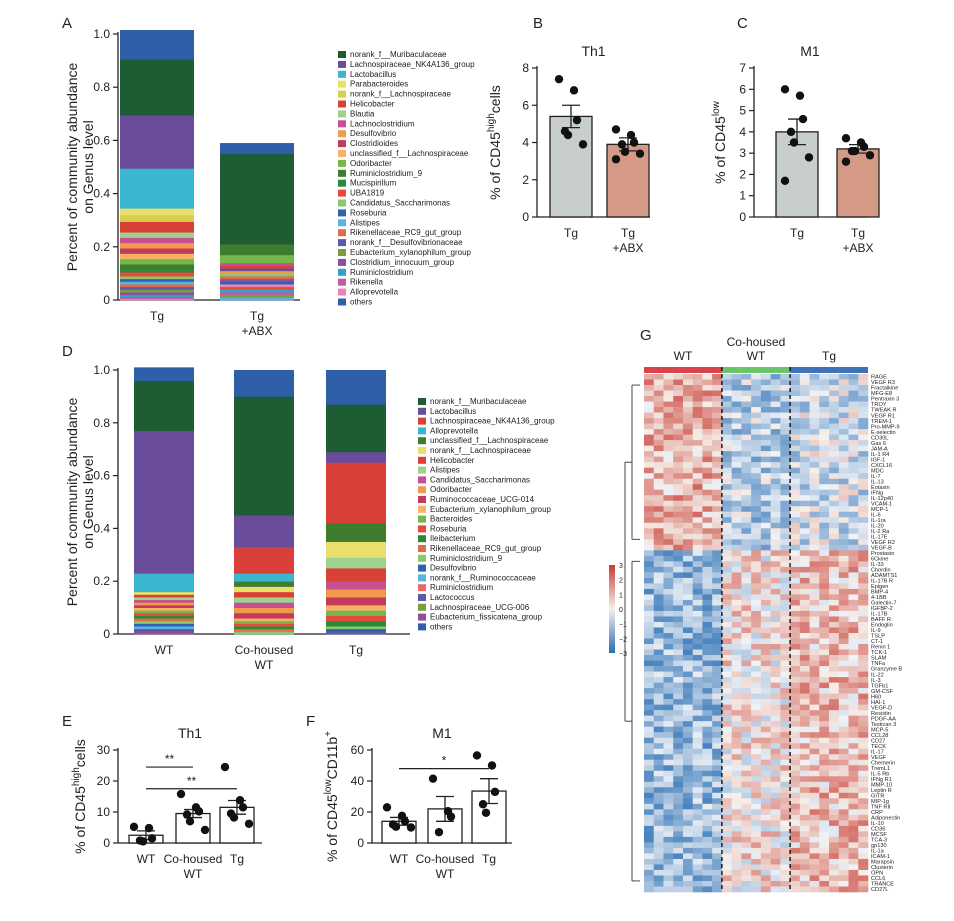 The width and height of the screenshot is (954, 921). Describe the element at coordinates (525, 143) in the screenshot. I see `panel-b-ytick-label: 4` at that location.